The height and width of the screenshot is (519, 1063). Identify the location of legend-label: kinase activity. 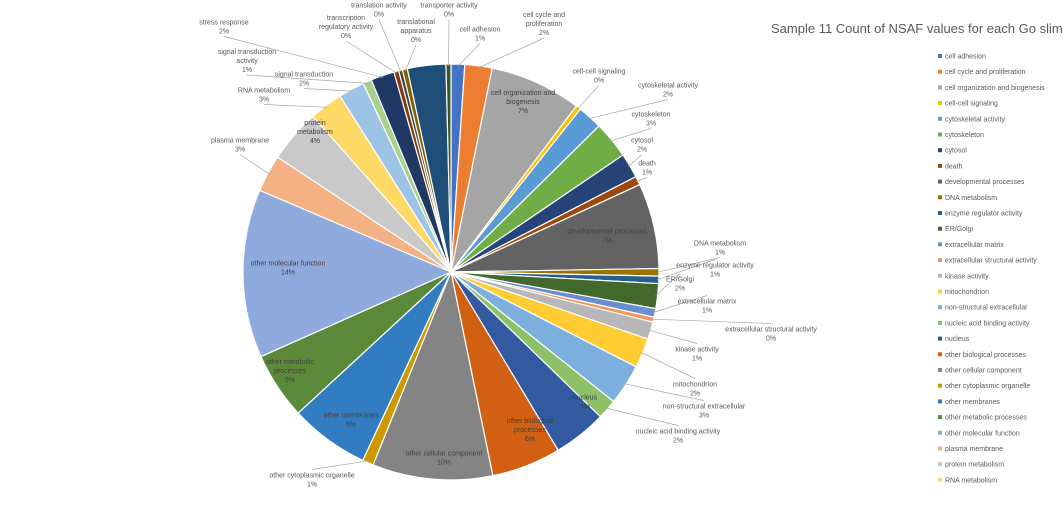
(967, 276).